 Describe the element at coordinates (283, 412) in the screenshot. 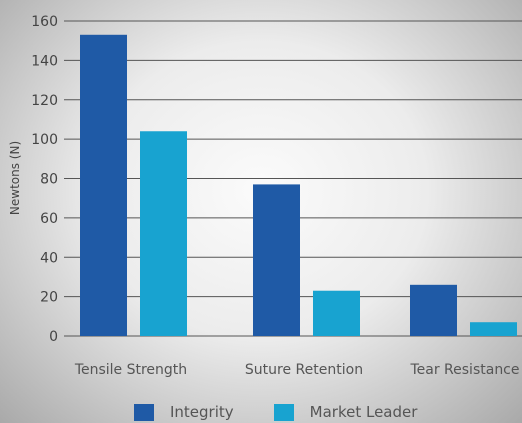

I see `legend-swatch-market-leader` at that location.